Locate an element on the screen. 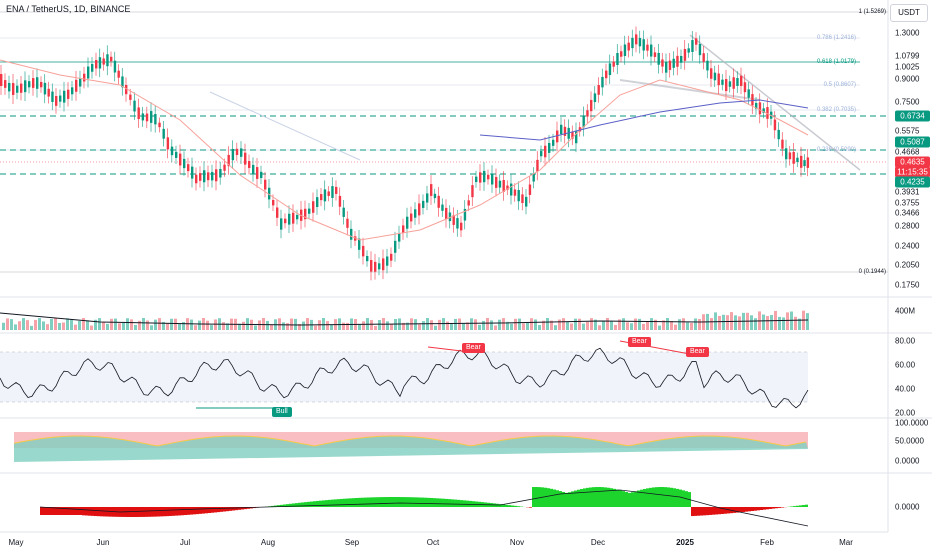 The width and height of the screenshot is (932, 550). level-badge-low: 0.4235 is located at coordinates (912, 182).